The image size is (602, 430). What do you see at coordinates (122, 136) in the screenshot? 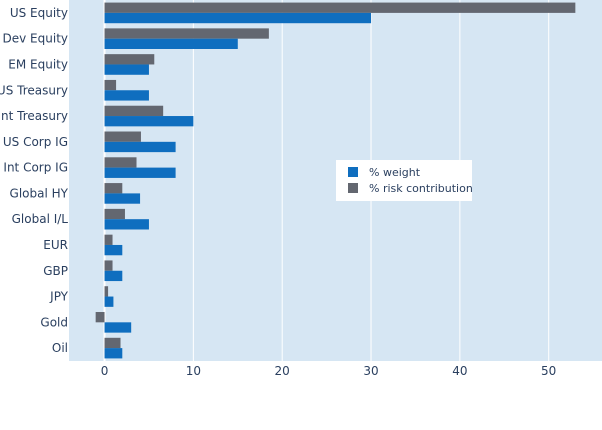
I see `bar-risk-contribution-us-corp-ig` at bounding box center [122, 136].